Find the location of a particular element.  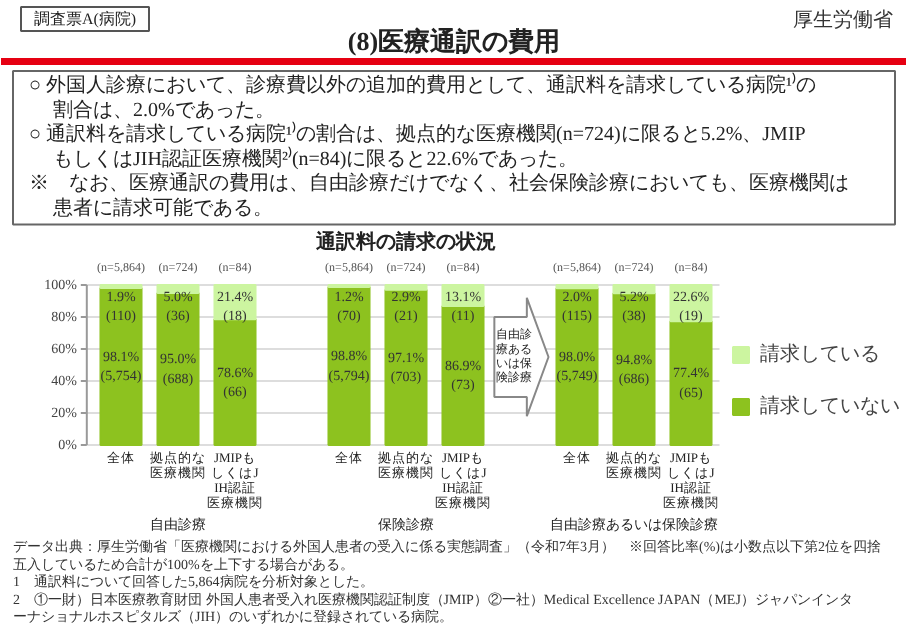

chart-title: 通訳料の請求の状況 is located at coordinates (405, 242).